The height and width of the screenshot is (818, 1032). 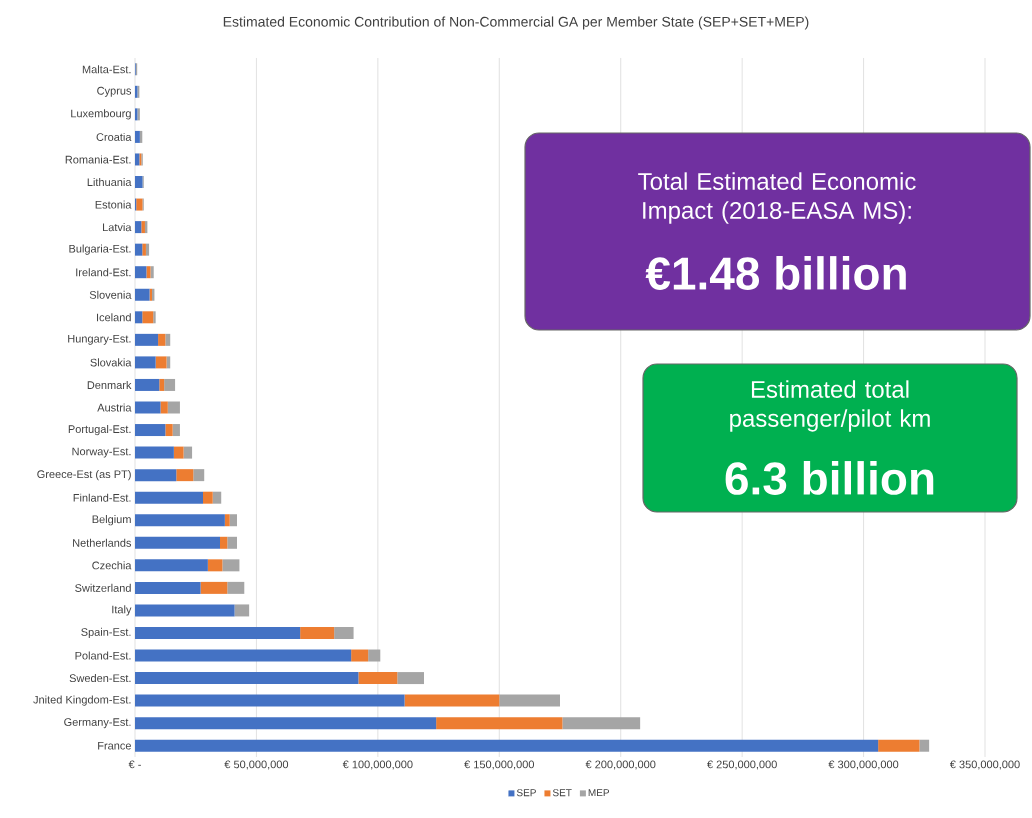 What do you see at coordinates (112, 565) in the screenshot?
I see `y-tick-label: Czechia` at bounding box center [112, 565].